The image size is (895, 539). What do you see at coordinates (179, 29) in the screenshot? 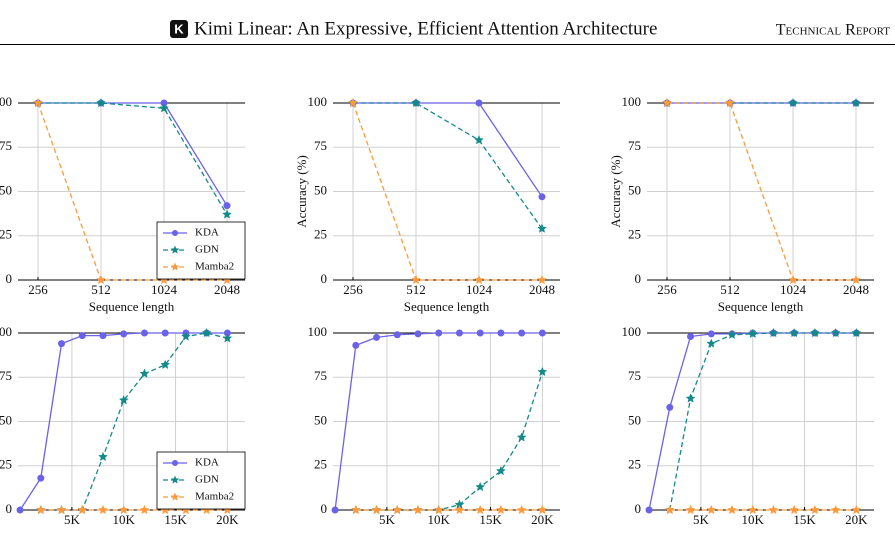
I see `logo` at bounding box center [179, 29].